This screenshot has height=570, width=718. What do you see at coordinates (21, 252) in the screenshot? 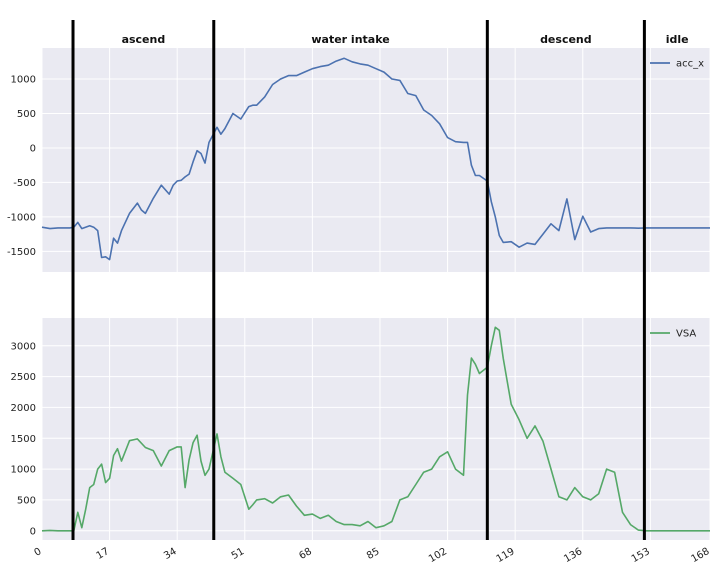
I see `y-tick-label: -1500` at bounding box center [21, 252].